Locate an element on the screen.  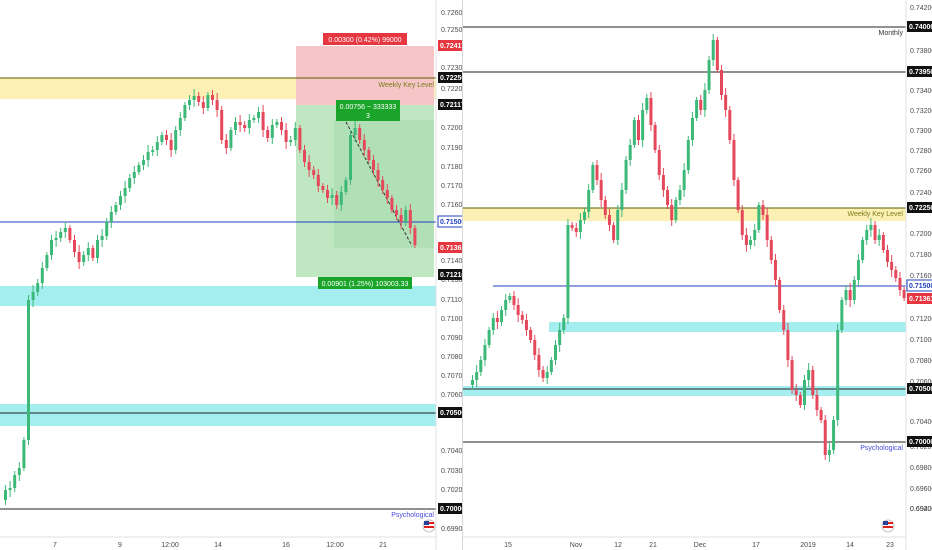
weekly-key-level-label: Weekly Key Level is located at coordinates (875, 214).